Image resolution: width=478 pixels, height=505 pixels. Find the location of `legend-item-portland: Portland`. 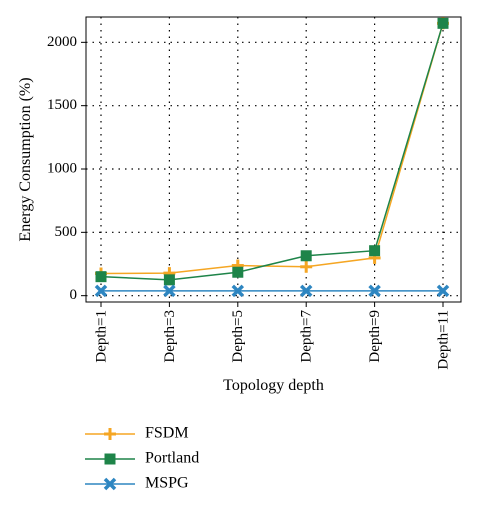

legend-item-portland: Portland is located at coordinates (142, 458).